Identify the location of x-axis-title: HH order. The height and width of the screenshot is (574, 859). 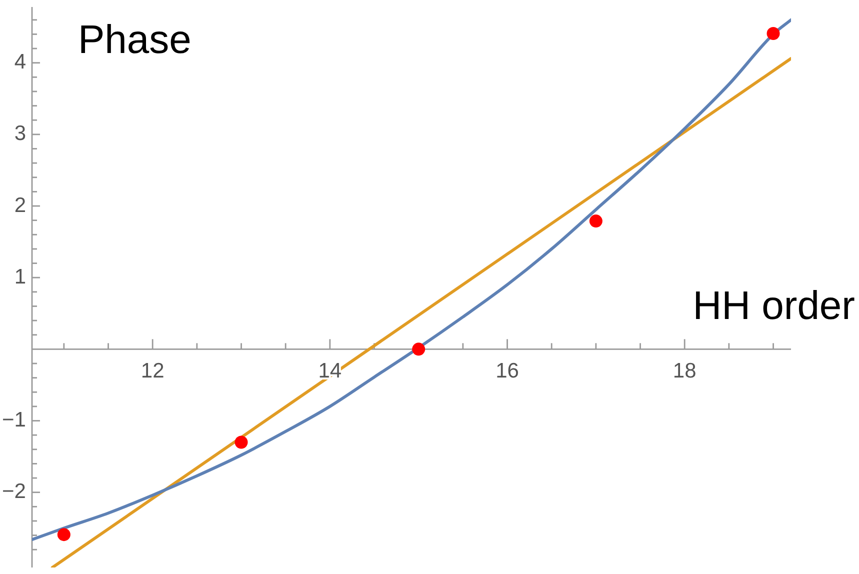
(773, 306).